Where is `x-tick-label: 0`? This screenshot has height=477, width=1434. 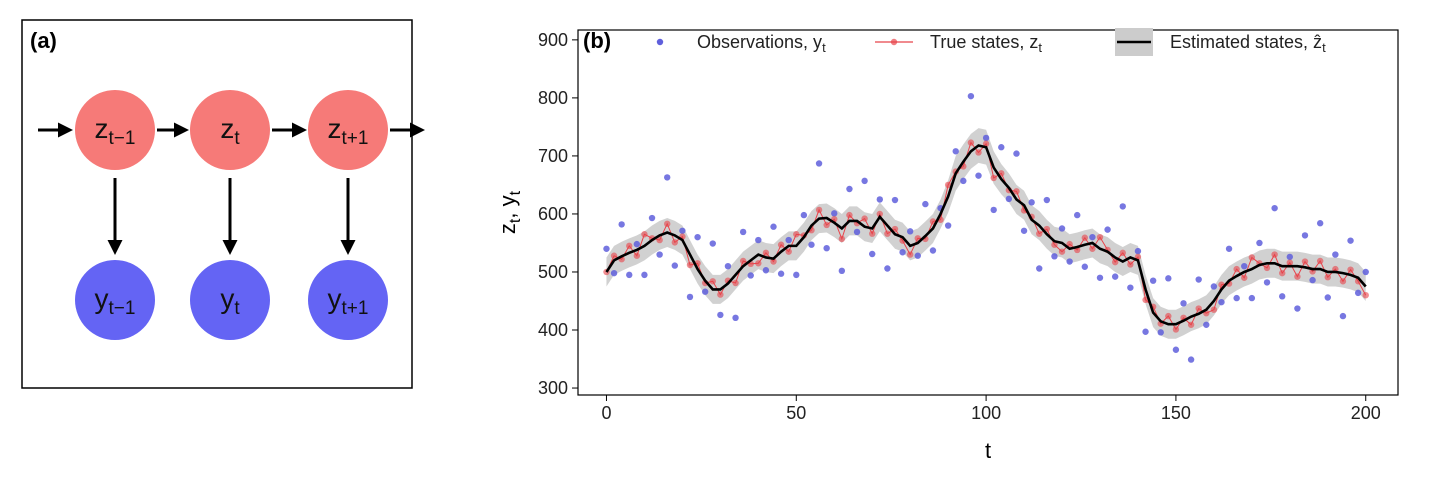 x-tick-label: 0 is located at coordinates (606, 413).